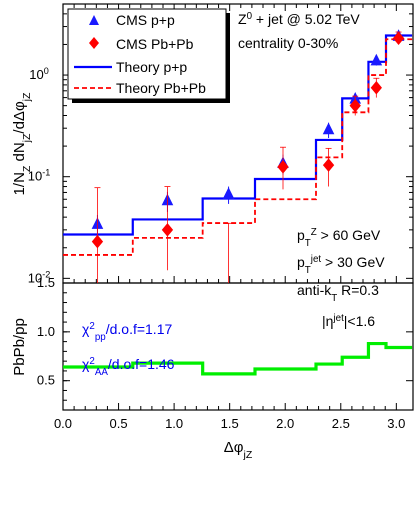  Describe the element at coordinates (145, 20) in the screenshot. I see `legend-label-cms-pp: CMS p+p` at that location.